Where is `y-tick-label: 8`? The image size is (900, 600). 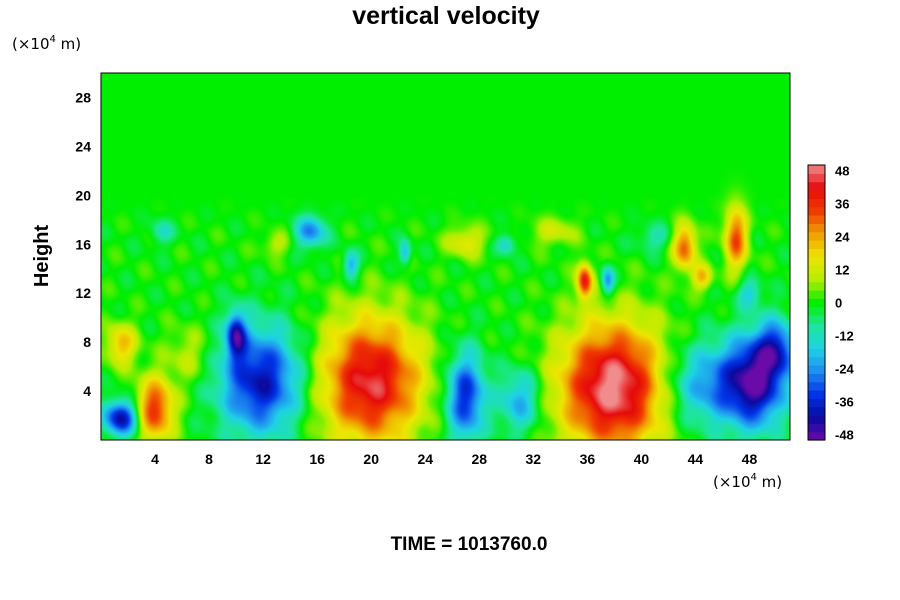 y-tick-label: 8 is located at coordinates (87, 342).